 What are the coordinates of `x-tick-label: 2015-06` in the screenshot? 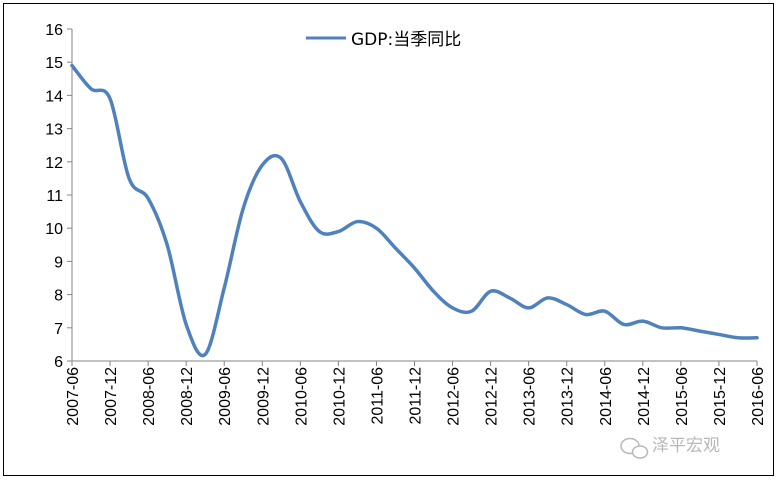 It's located at (682, 396).